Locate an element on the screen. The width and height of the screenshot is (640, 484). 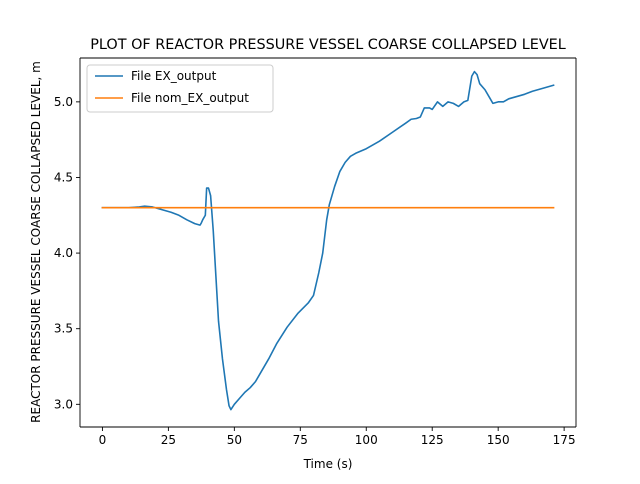
y-tick-label: 4.5 is located at coordinates (63, 177).